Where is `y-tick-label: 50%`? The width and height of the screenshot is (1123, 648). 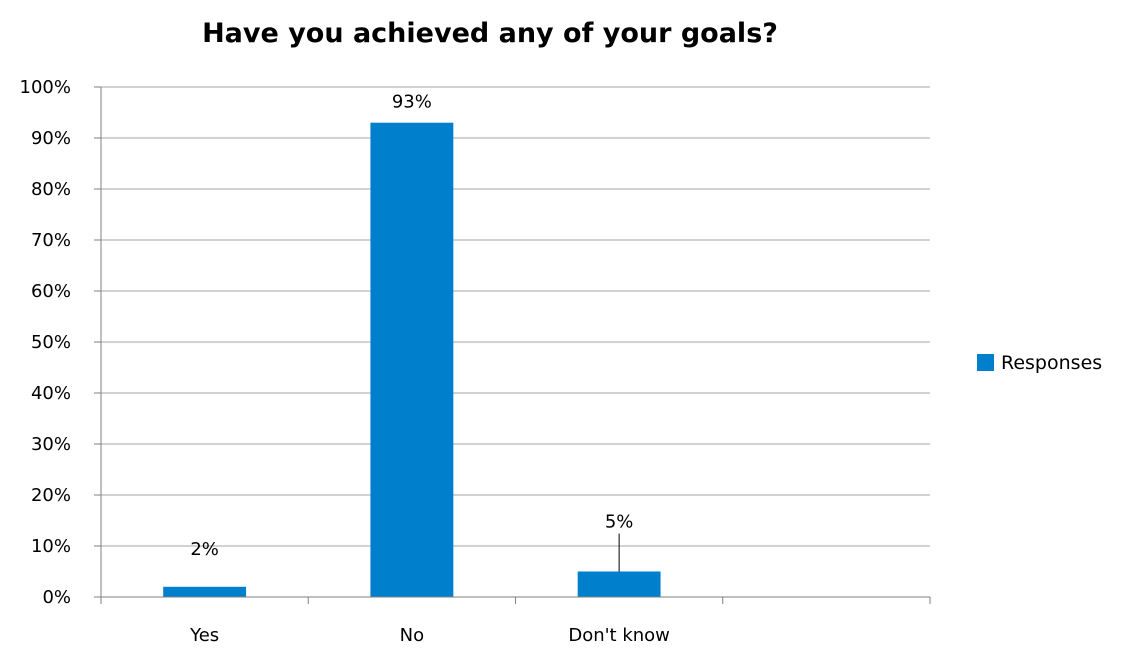 y-tick-label: 50% is located at coordinates (51, 342).